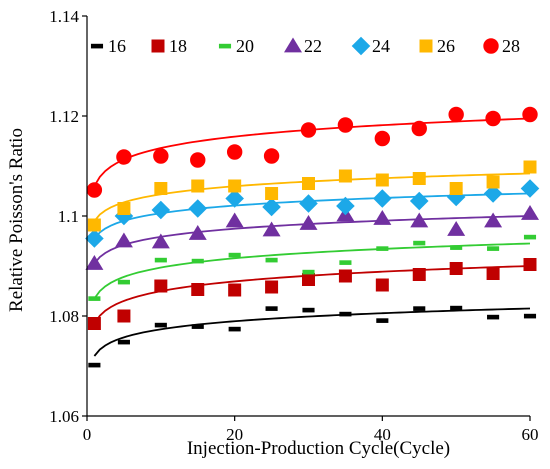  What do you see at coordinates (64, 316) in the screenshot?
I see `y-tick-label: 1.08` at bounding box center [64, 316].